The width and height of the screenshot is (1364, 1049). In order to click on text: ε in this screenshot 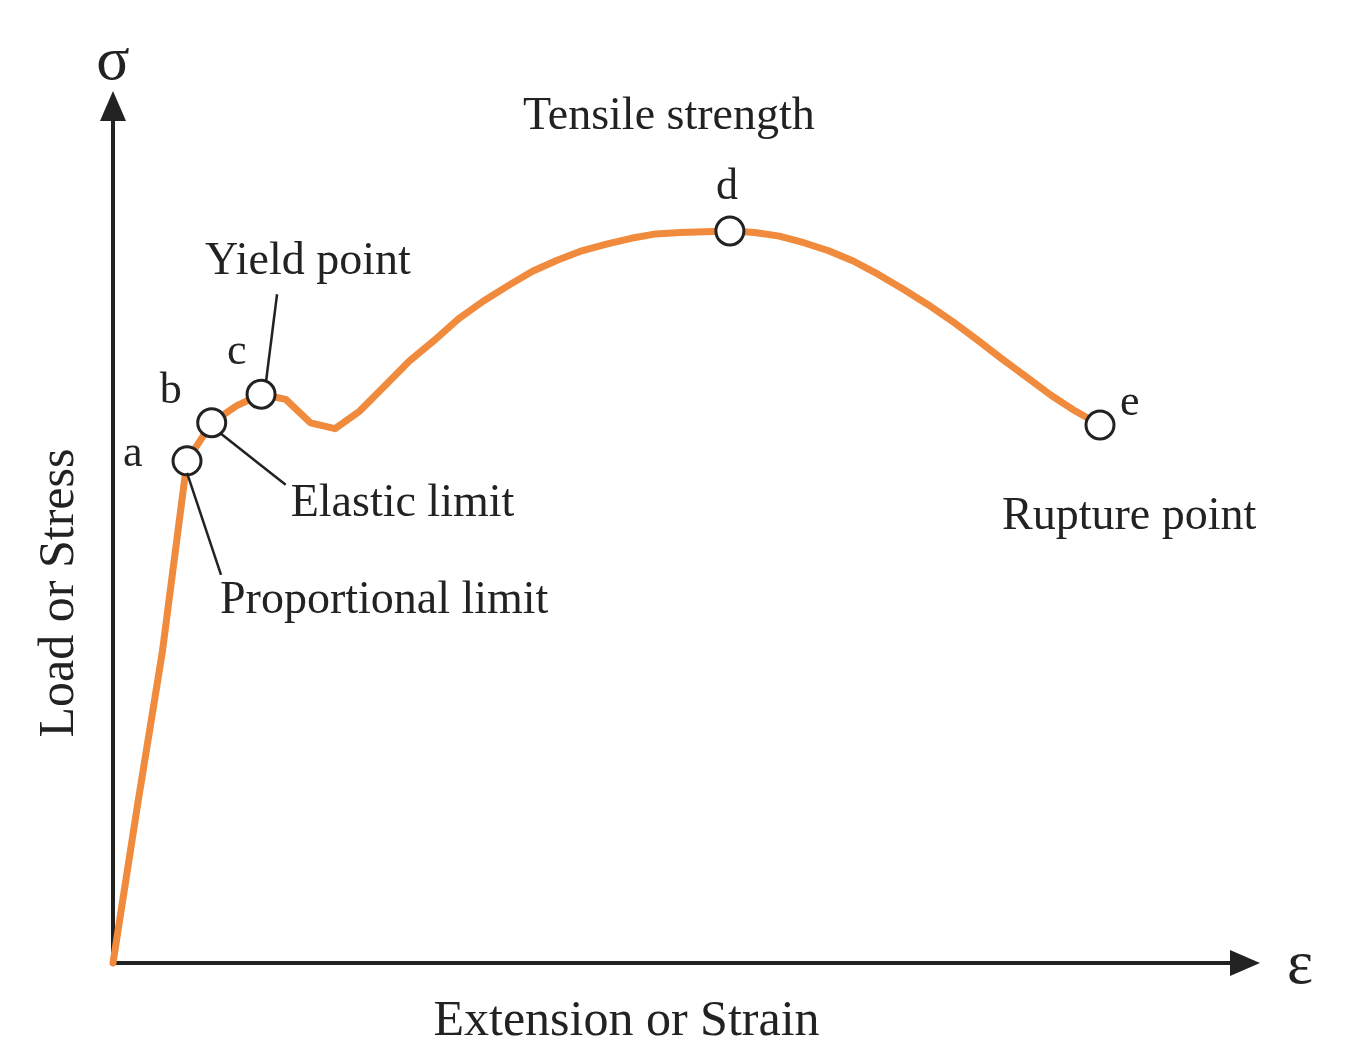, I will do `click(1300, 962)`.